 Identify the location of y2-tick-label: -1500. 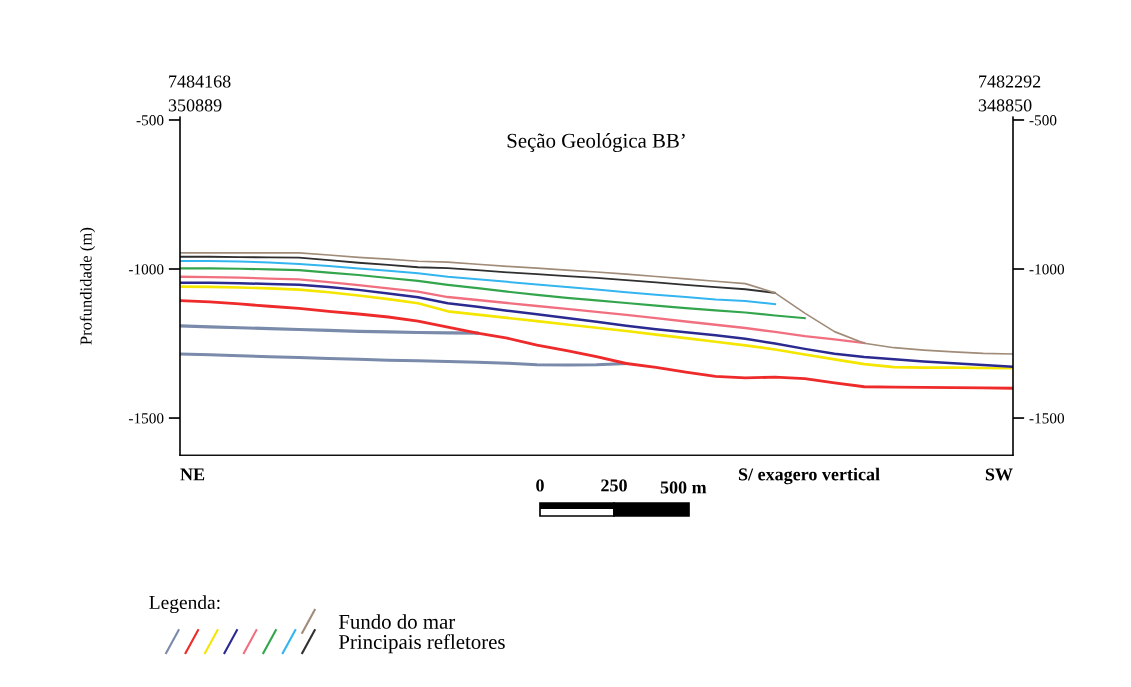
(1047, 418).